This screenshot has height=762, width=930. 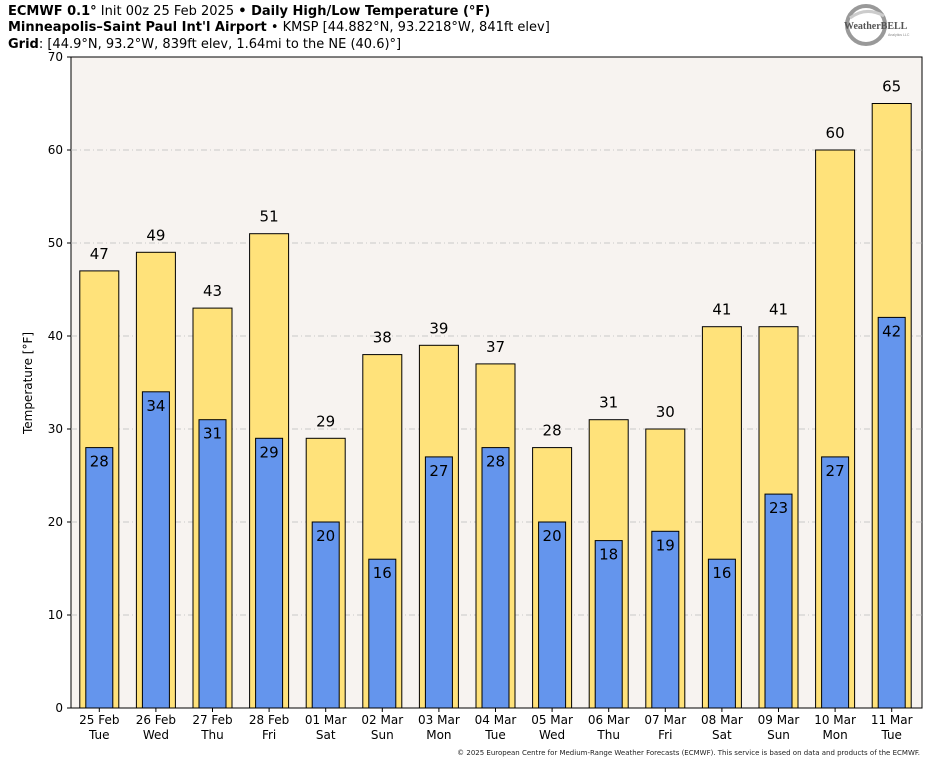 I want to click on y-axis-label: Temperature [°F], so click(x=28, y=383).